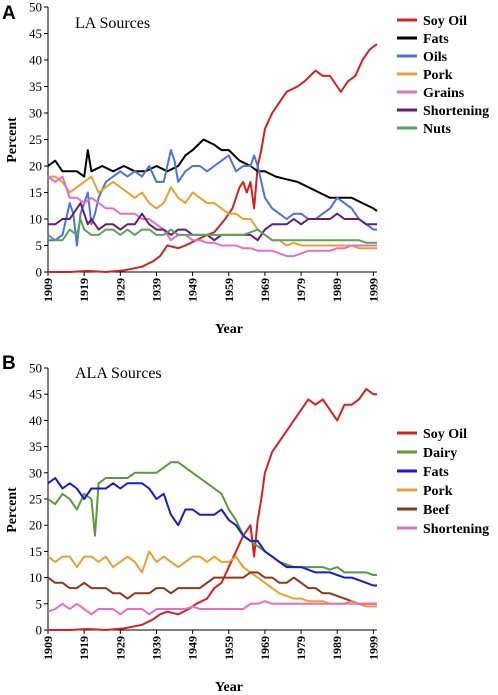 Image resolution: width=498 pixels, height=695 pixels. What do you see at coordinates (437, 129) in the screenshot?
I see `panel-a-legend-label-nuts: Nuts` at bounding box center [437, 129].